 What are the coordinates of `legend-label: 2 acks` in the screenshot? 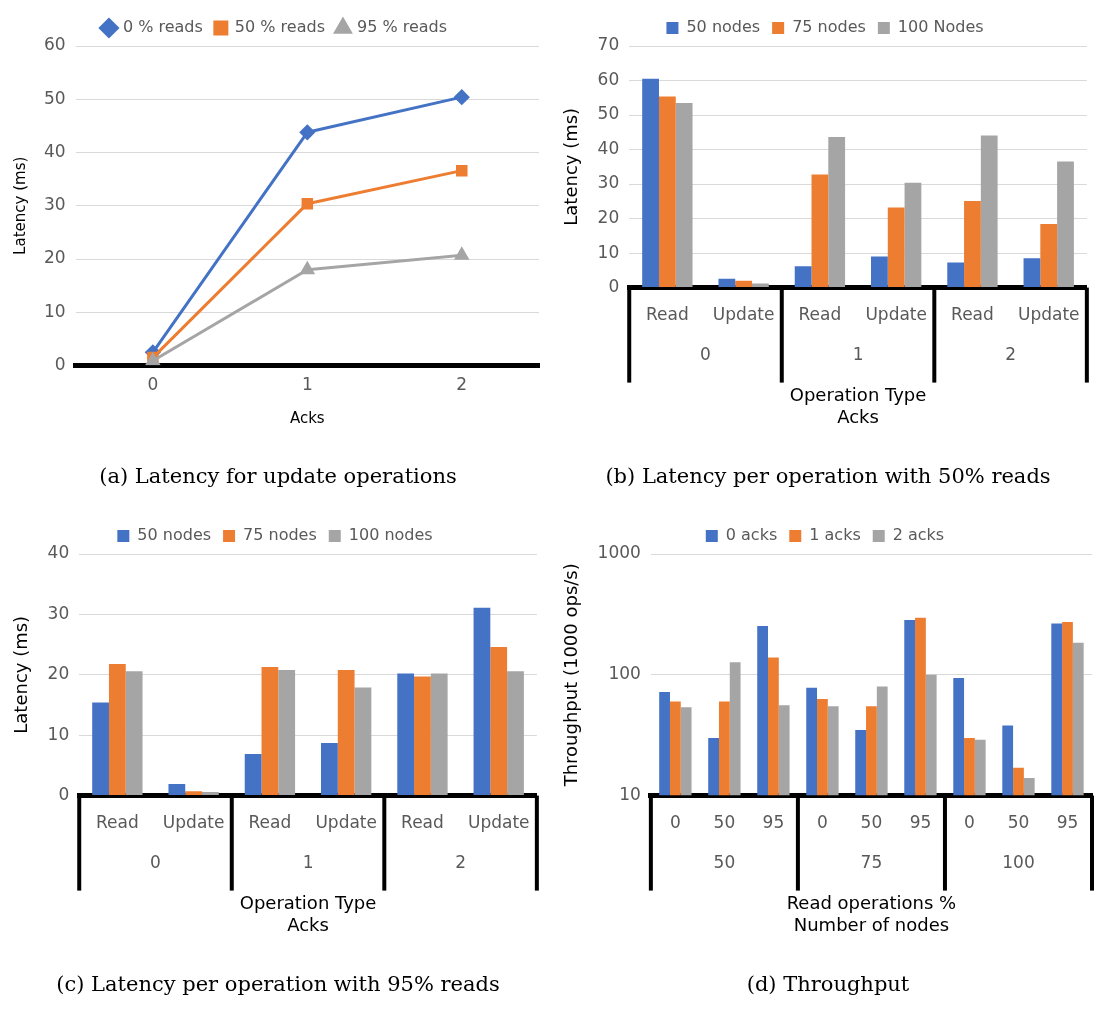 It's located at (918, 535).